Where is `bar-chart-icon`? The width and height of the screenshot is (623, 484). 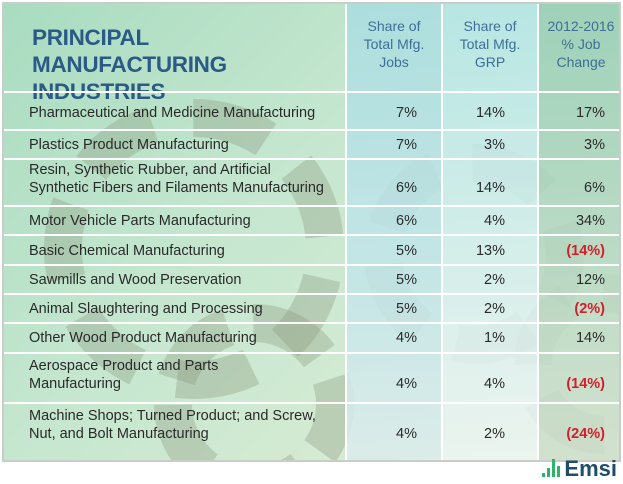 bar-chart-icon is located at coordinates (551, 468).